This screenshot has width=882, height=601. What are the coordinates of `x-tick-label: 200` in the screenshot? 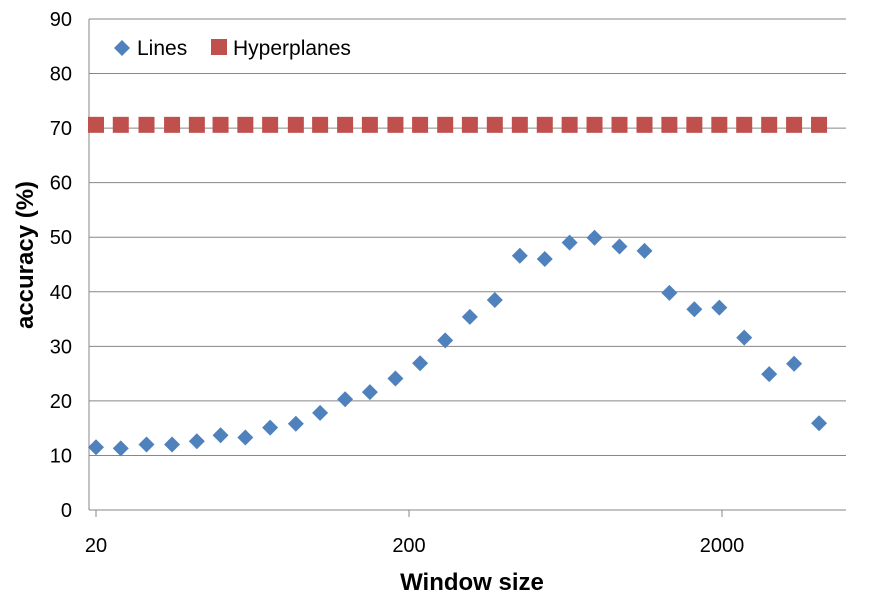 It's located at (408, 546).